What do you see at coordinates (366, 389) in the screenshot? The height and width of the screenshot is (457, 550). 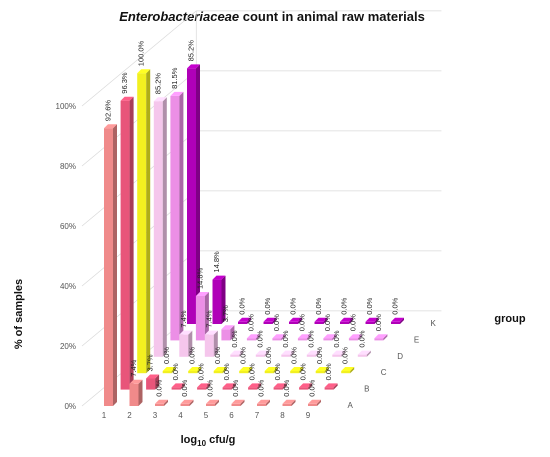 I see `series-label: B` at bounding box center [366, 389].